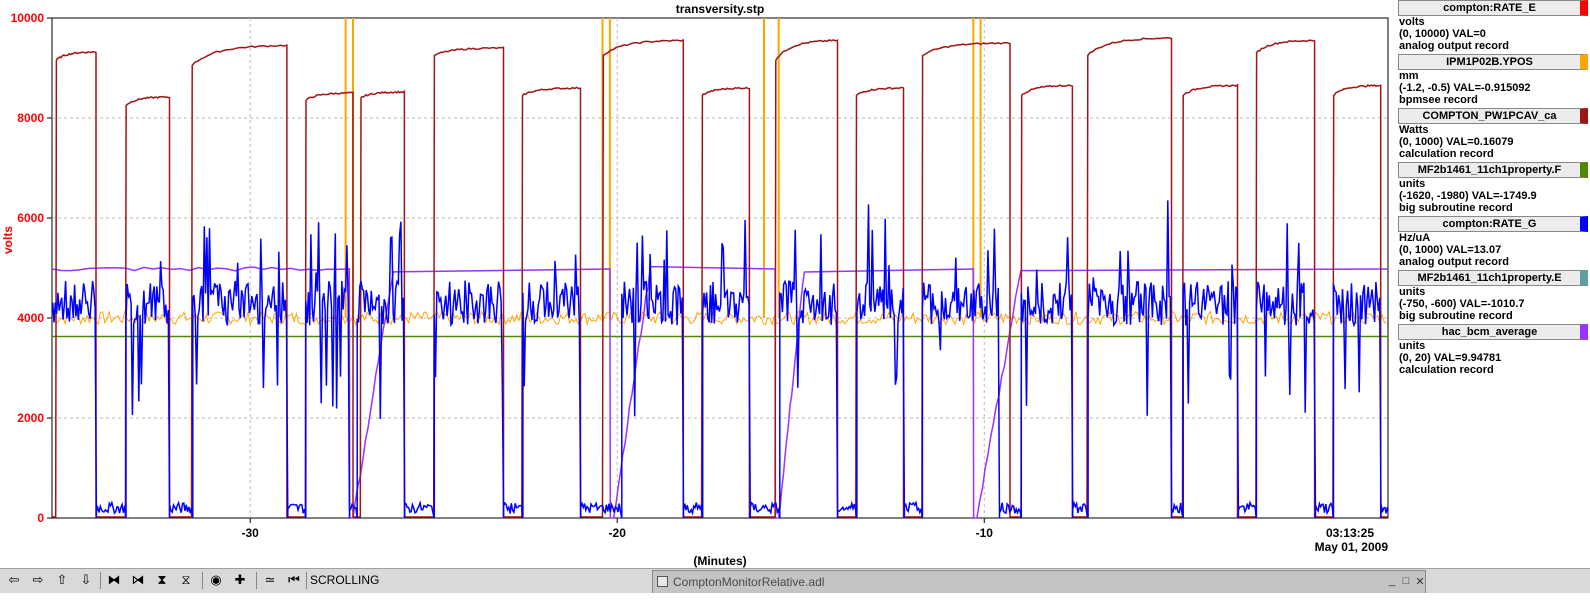 The height and width of the screenshot is (600, 1590). I want to click on x-tick-label: -30, so click(251, 533).